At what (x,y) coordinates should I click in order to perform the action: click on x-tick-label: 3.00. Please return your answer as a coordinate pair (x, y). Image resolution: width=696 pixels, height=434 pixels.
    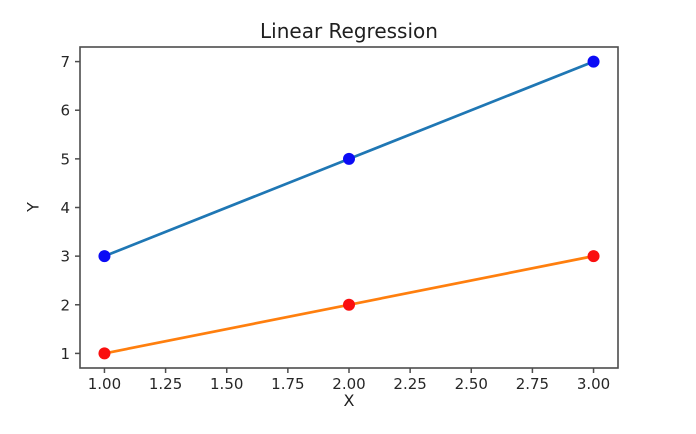
    Looking at the image, I should click on (593, 384).